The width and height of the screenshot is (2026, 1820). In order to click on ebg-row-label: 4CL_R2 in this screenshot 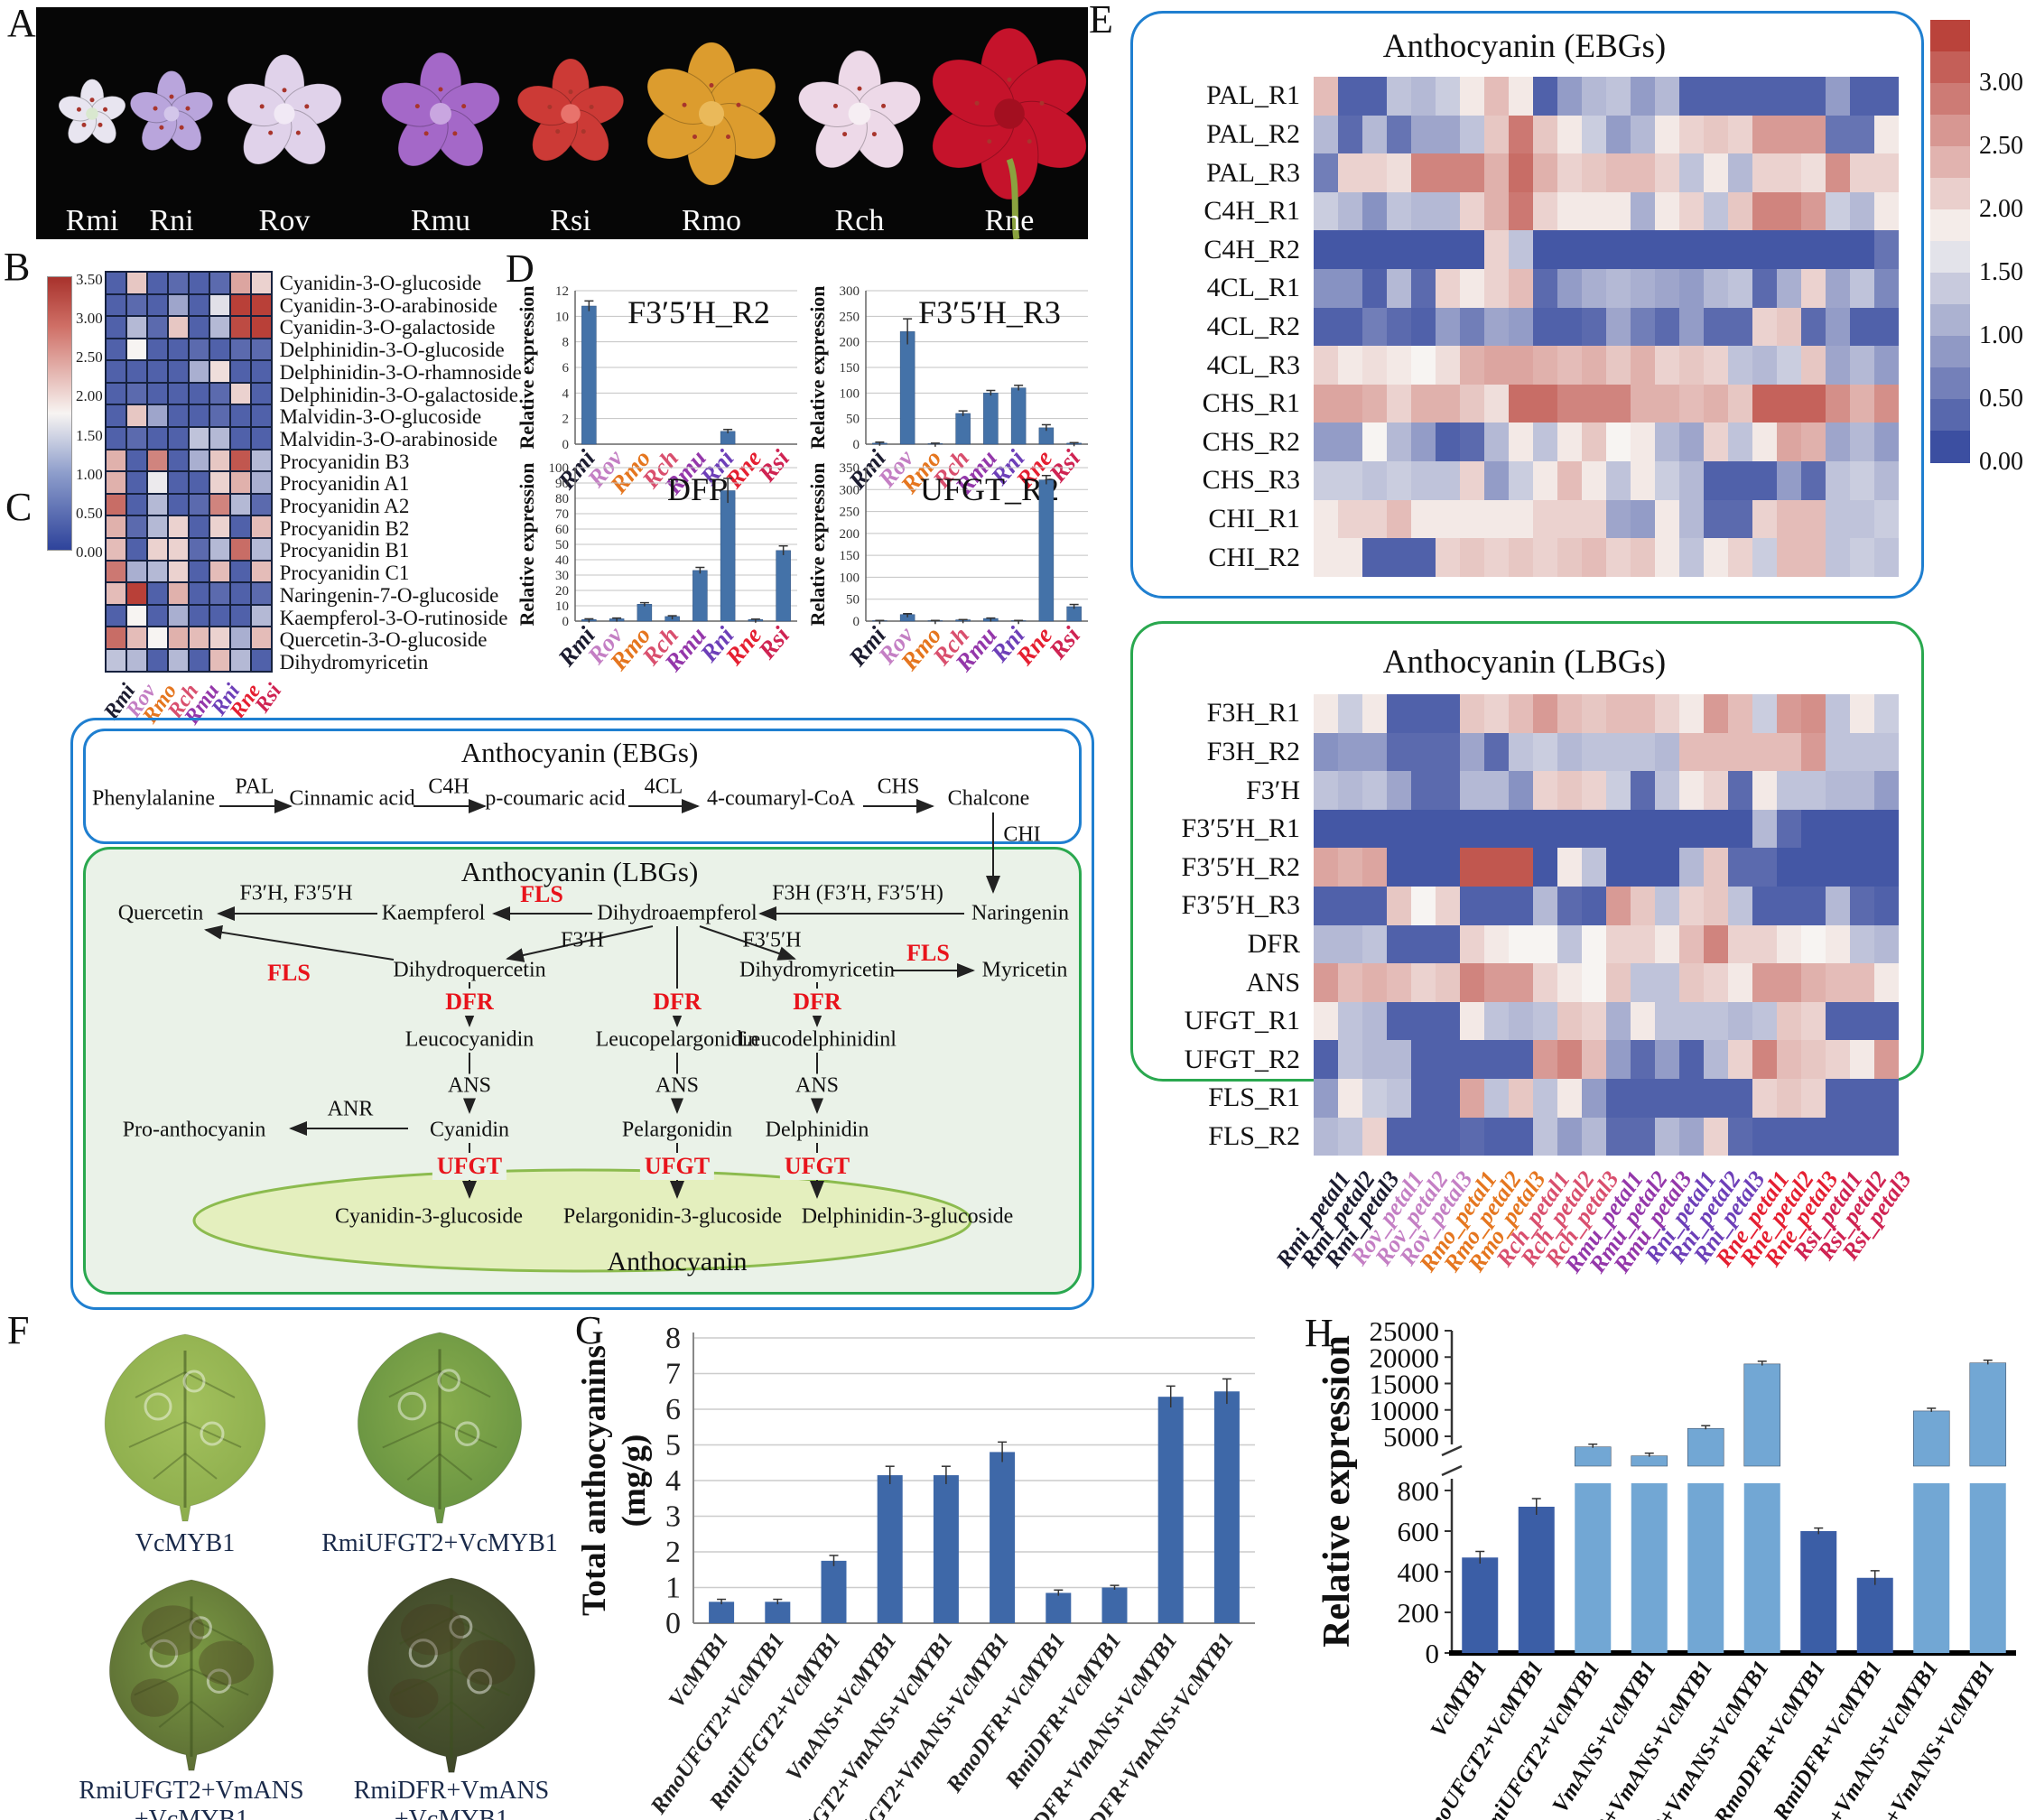, I will do `click(1253, 326)`.